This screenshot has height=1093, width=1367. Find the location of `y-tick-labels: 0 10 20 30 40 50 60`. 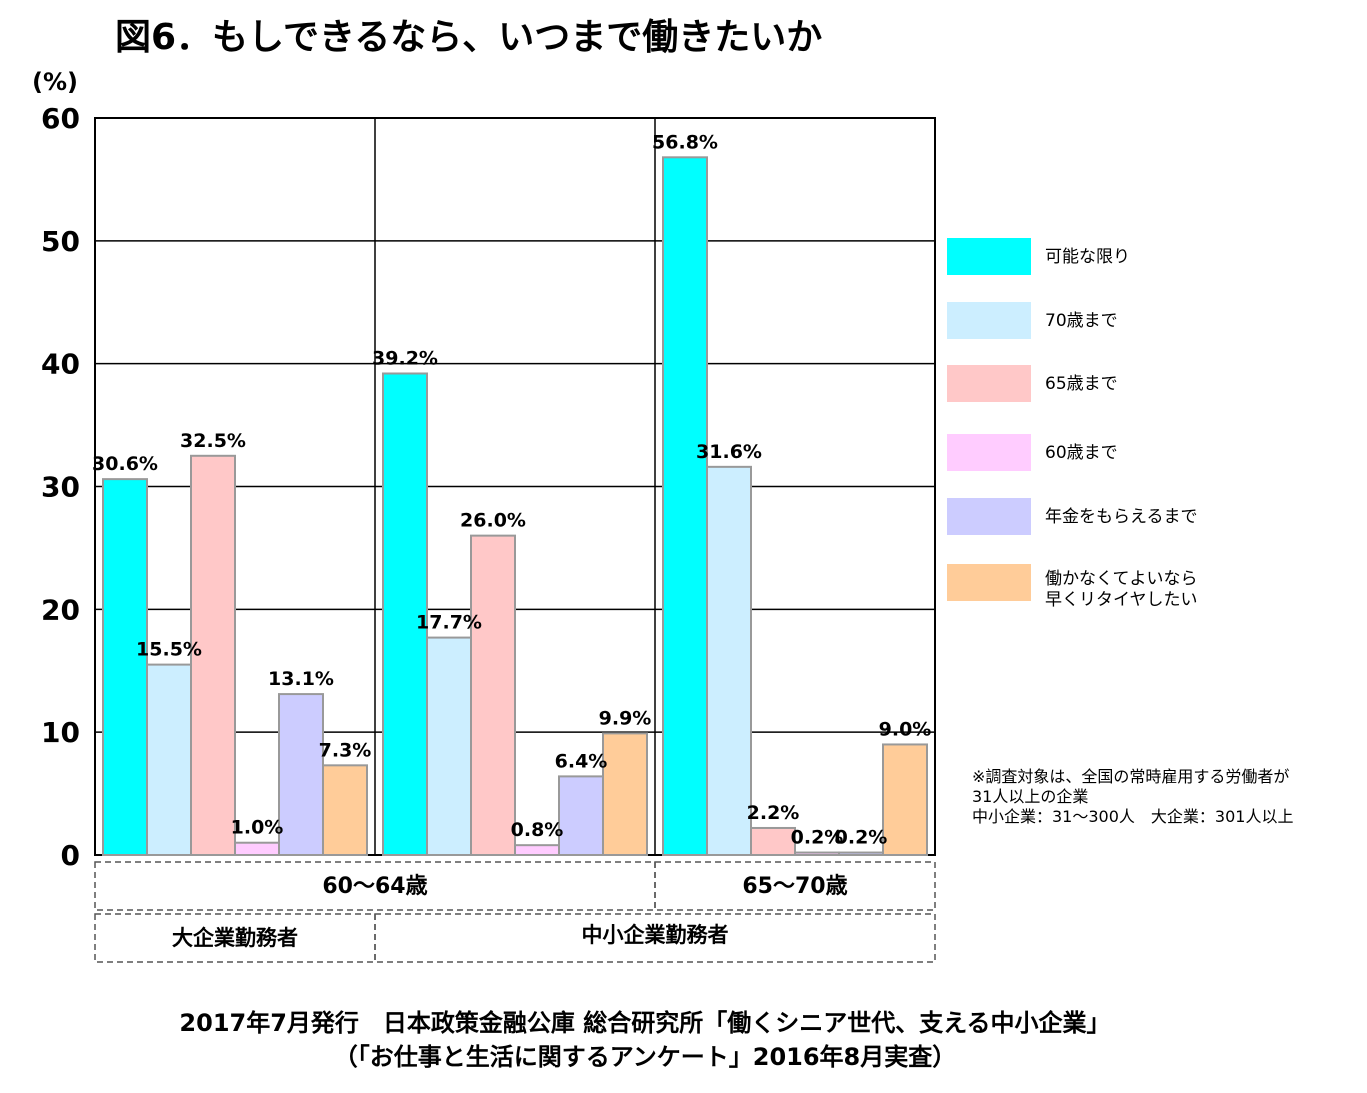

y-tick-labels: 0 10 20 30 40 50 60 is located at coordinates (60, 487).